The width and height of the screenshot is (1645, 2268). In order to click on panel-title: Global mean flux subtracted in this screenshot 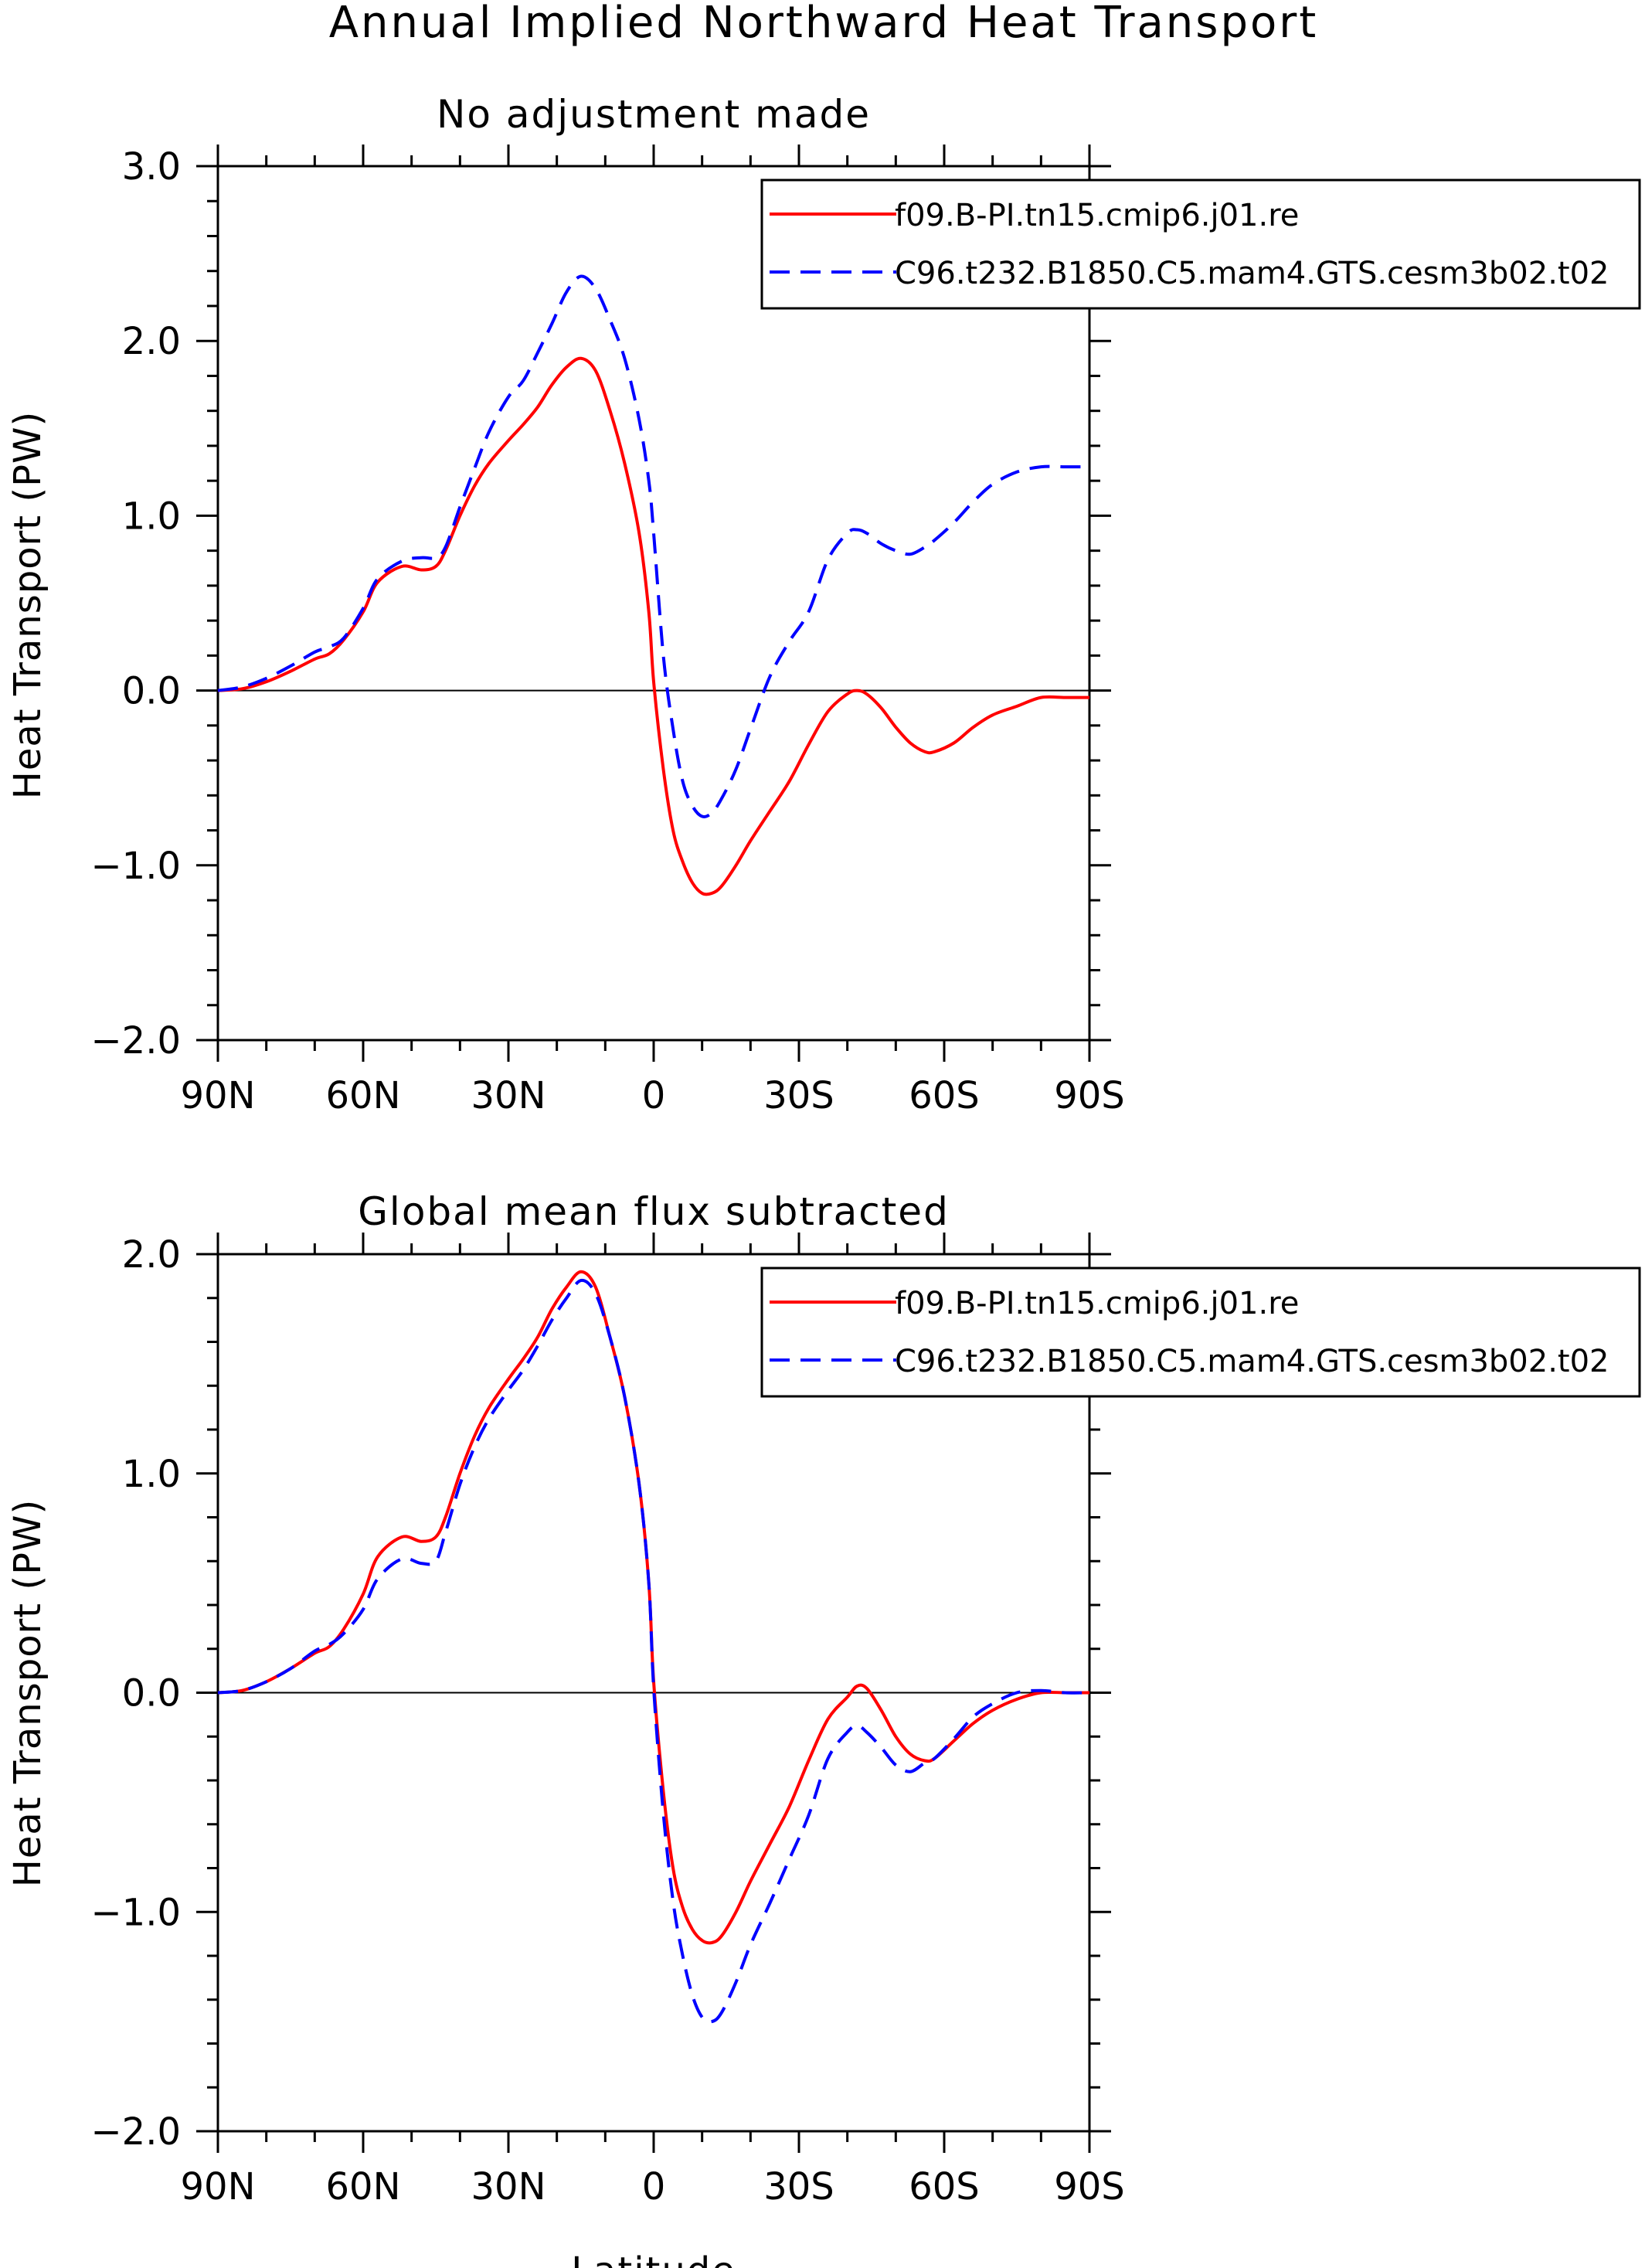, I will do `click(654, 1211)`.